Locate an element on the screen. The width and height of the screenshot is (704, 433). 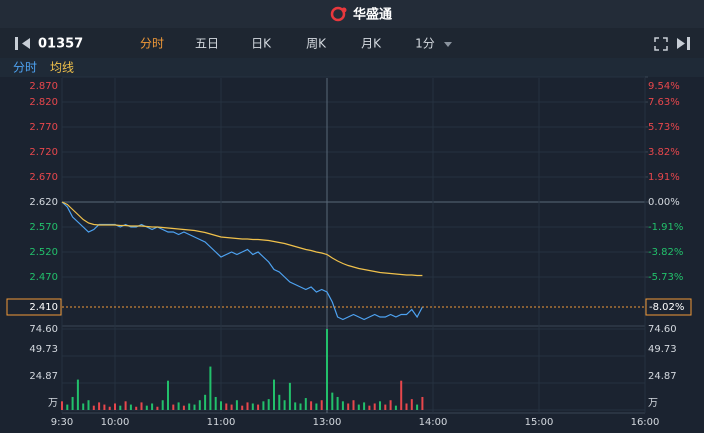
y2-tick-label: 5.73% is located at coordinates (664, 127).